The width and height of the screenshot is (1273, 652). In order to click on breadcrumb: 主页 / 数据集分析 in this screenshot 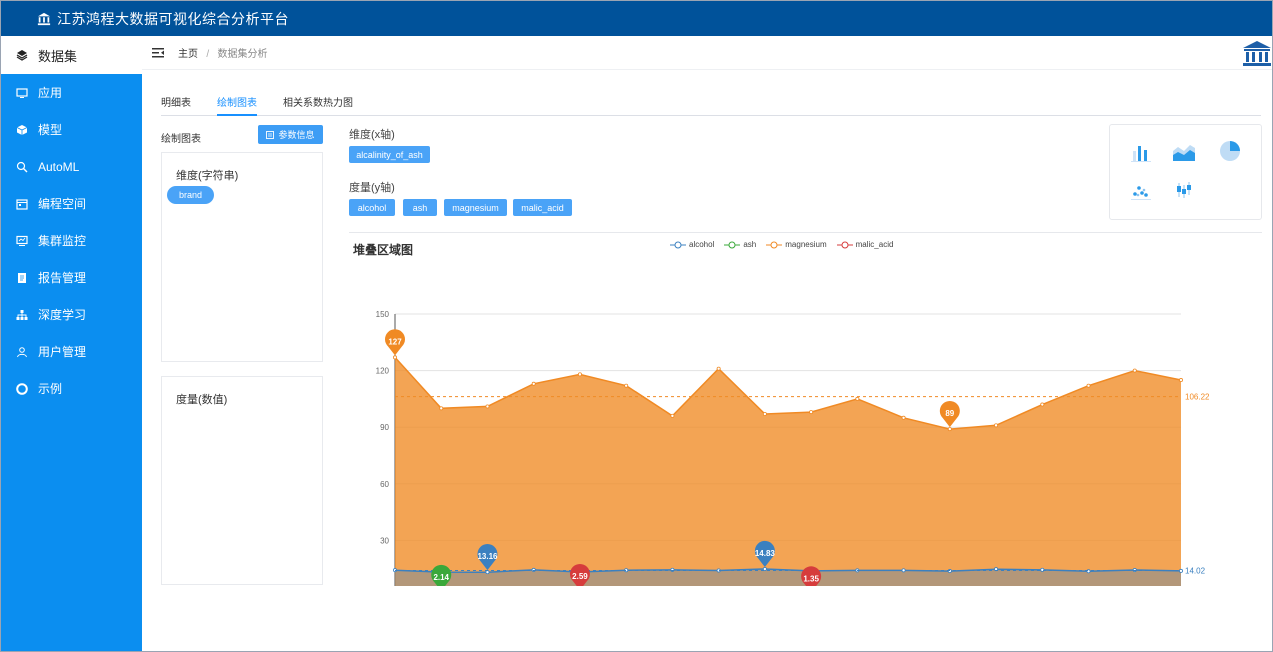, I will do `click(222, 52)`.